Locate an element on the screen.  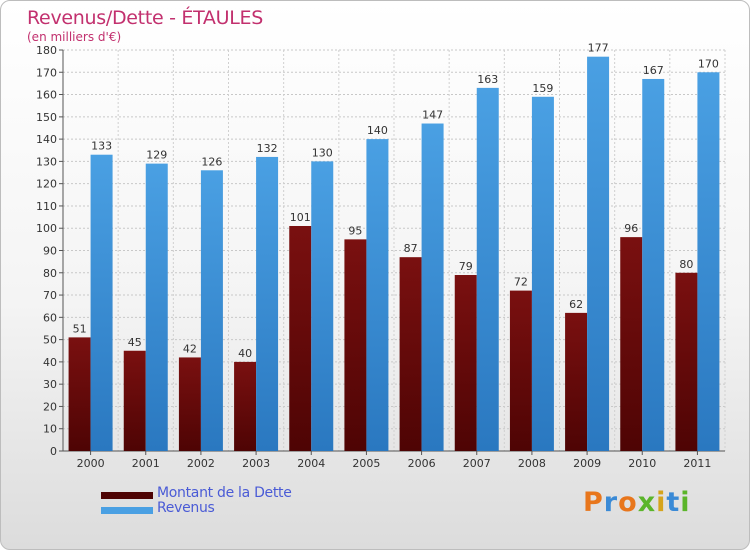
data-label-debt: 80 is located at coordinates (686, 264).